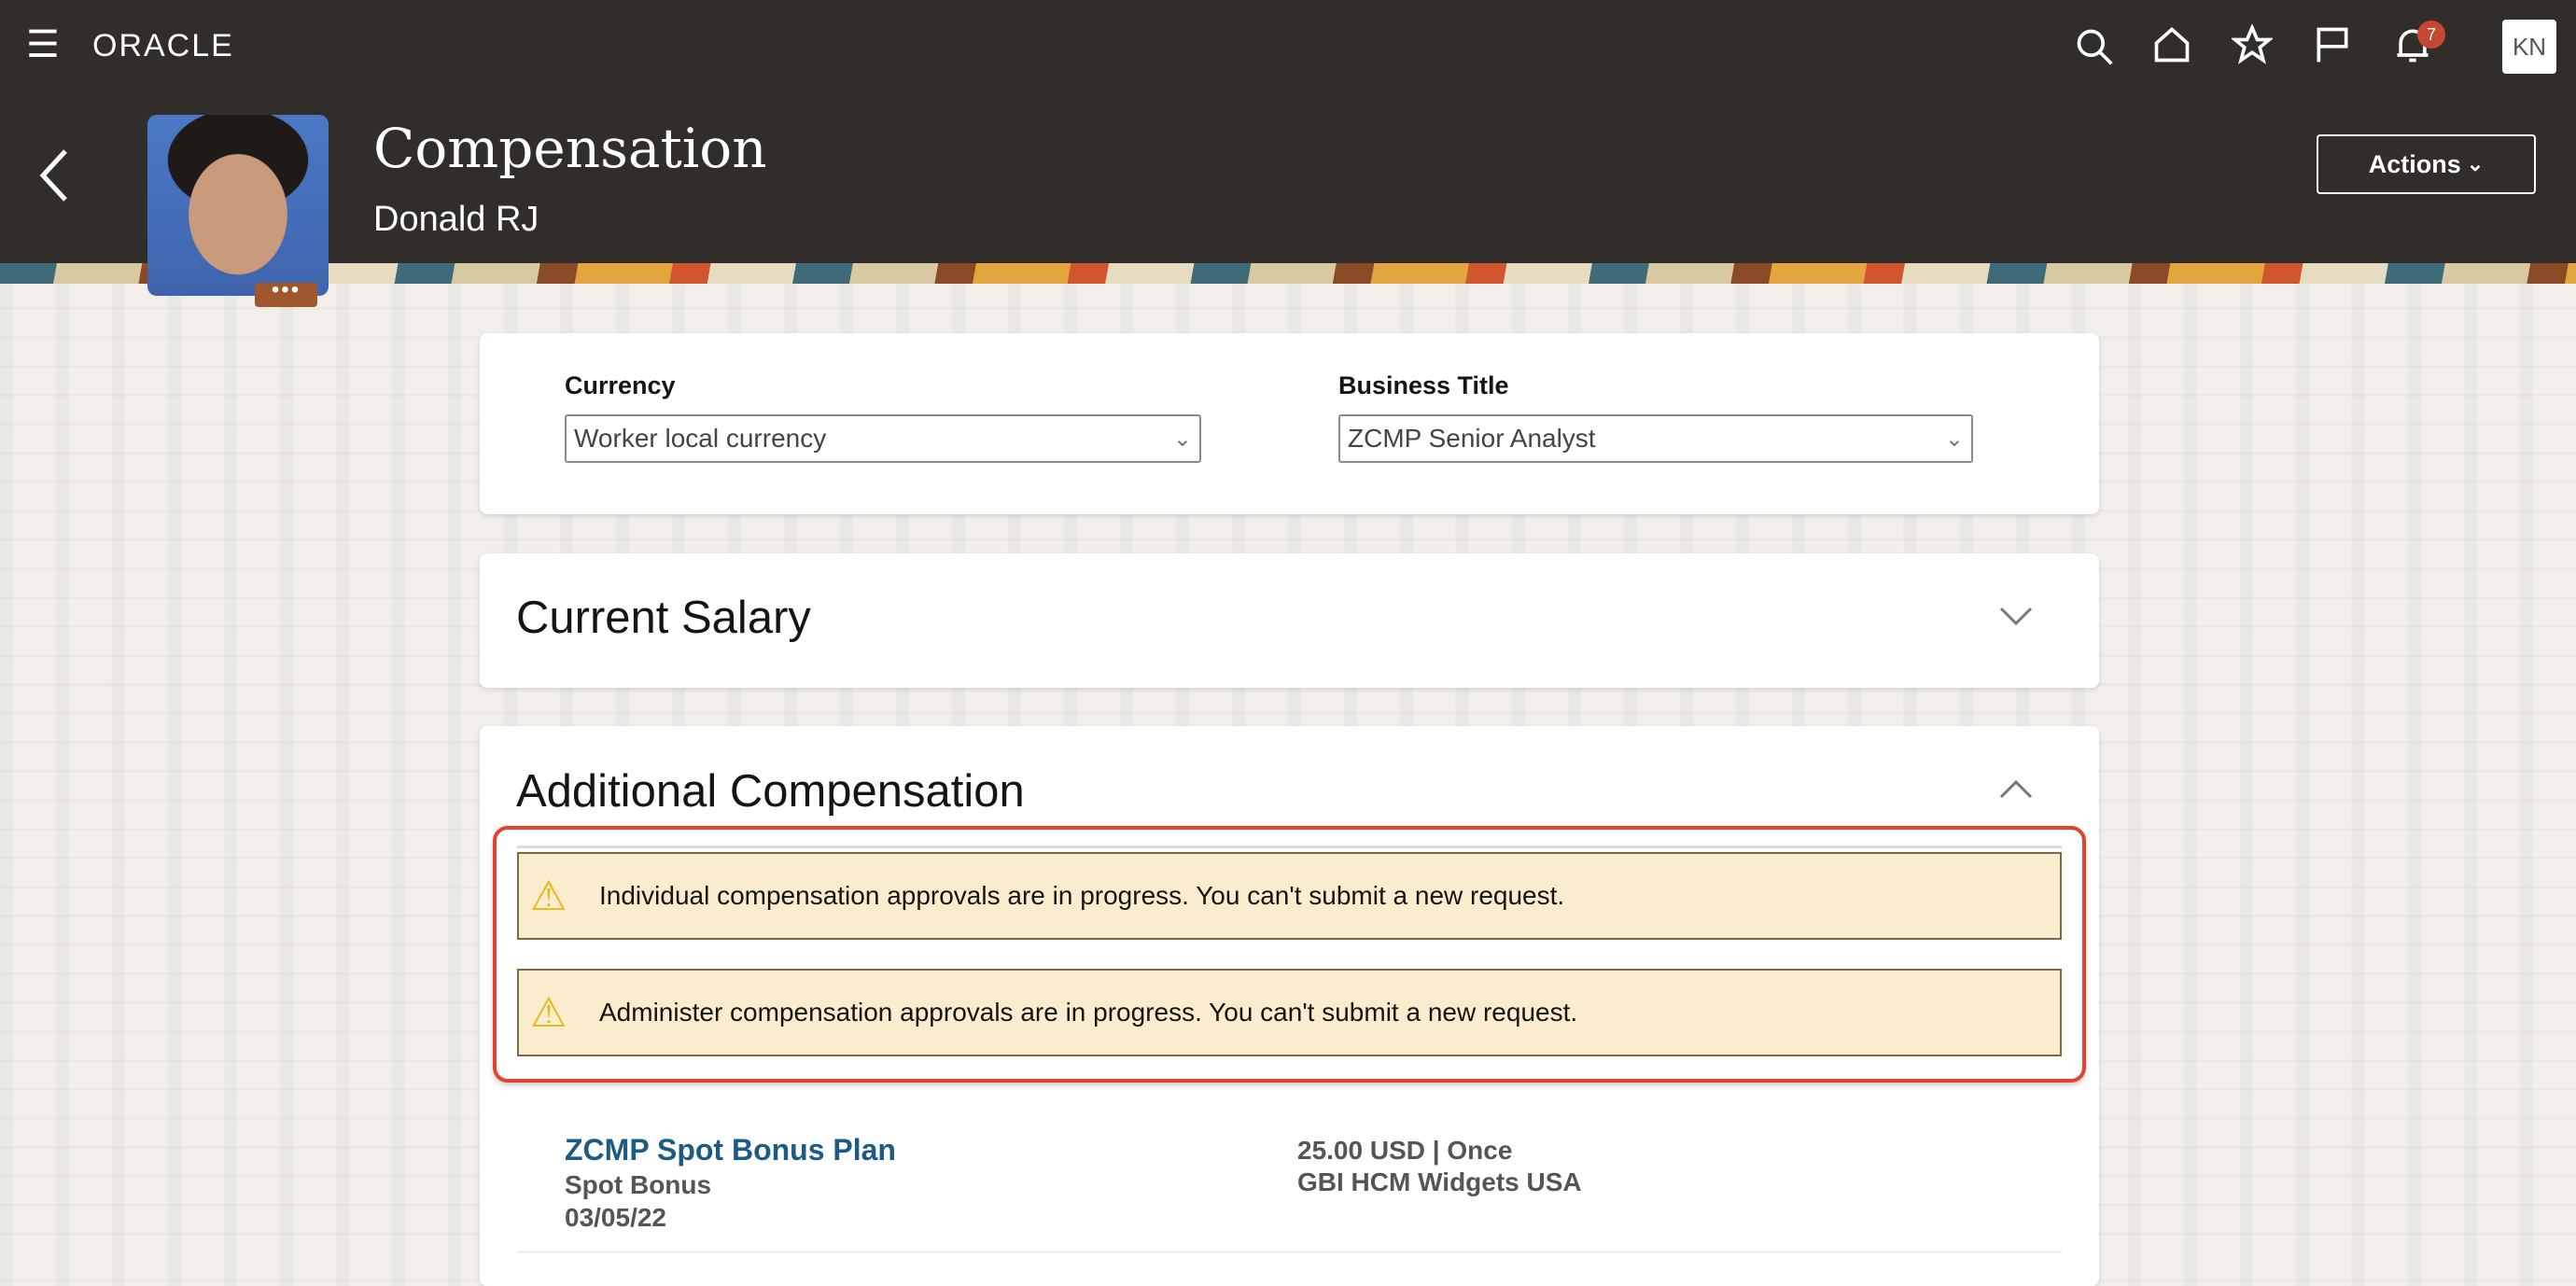 The height and width of the screenshot is (1286, 2576). Describe the element at coordinates (2094, 49) in the screenshot. I see `search-icon` at that location.